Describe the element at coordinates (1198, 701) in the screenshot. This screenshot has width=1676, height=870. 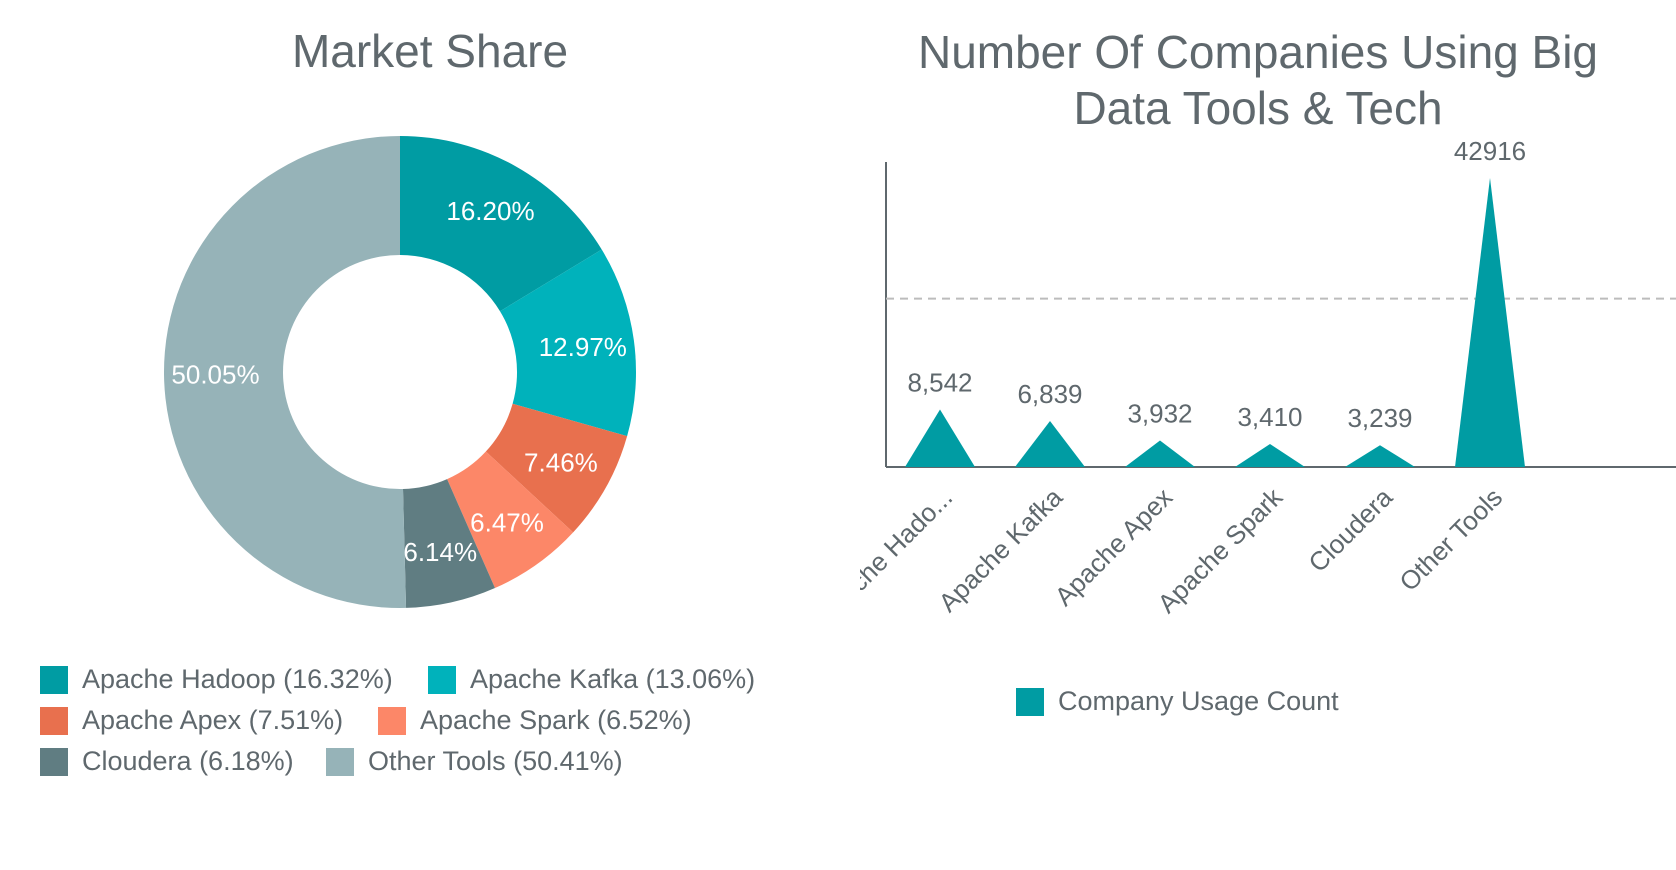
I see `legend-label: Company Usage Count` at that location.